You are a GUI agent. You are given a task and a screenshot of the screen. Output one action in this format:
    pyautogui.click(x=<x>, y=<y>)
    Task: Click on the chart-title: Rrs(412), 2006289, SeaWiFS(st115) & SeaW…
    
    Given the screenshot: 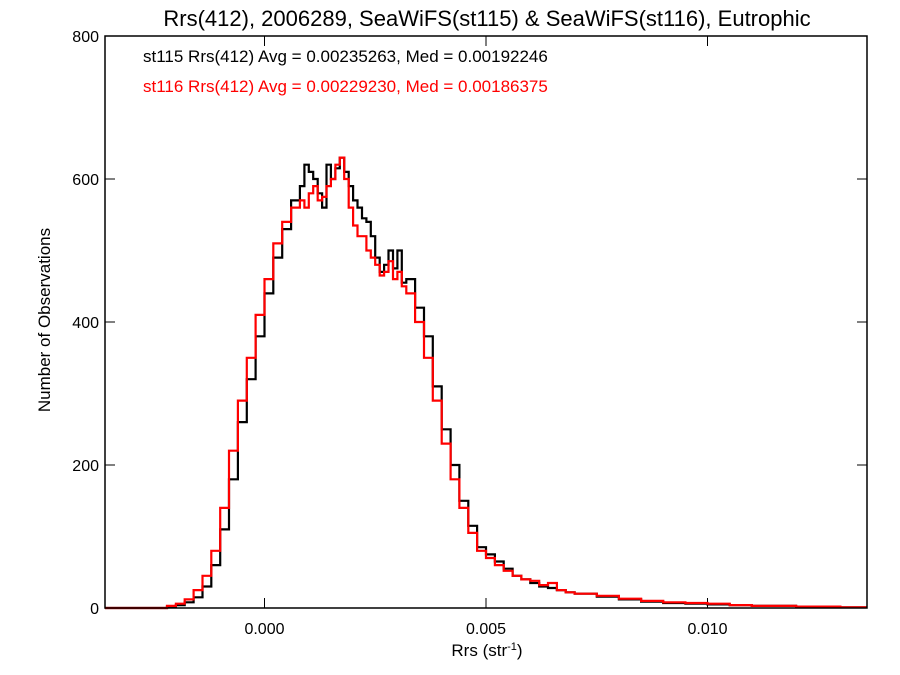 What is the action you would take?
    pyautogui.click(x=486, y=18)
    